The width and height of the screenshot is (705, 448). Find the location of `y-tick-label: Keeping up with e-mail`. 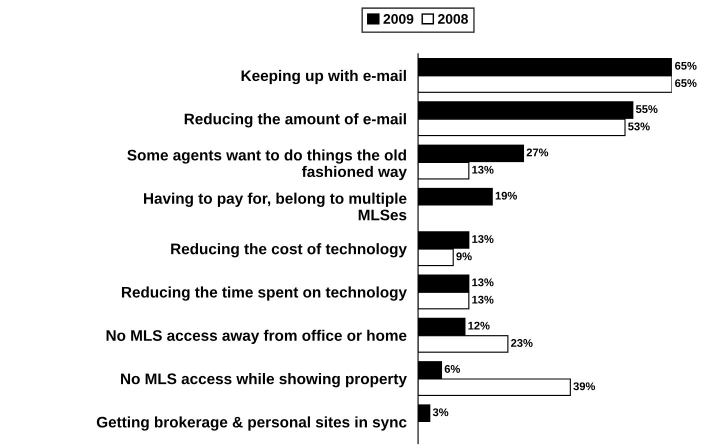

y-tick-label: Keeping up with e-mail is located at coordinates (324, 77).